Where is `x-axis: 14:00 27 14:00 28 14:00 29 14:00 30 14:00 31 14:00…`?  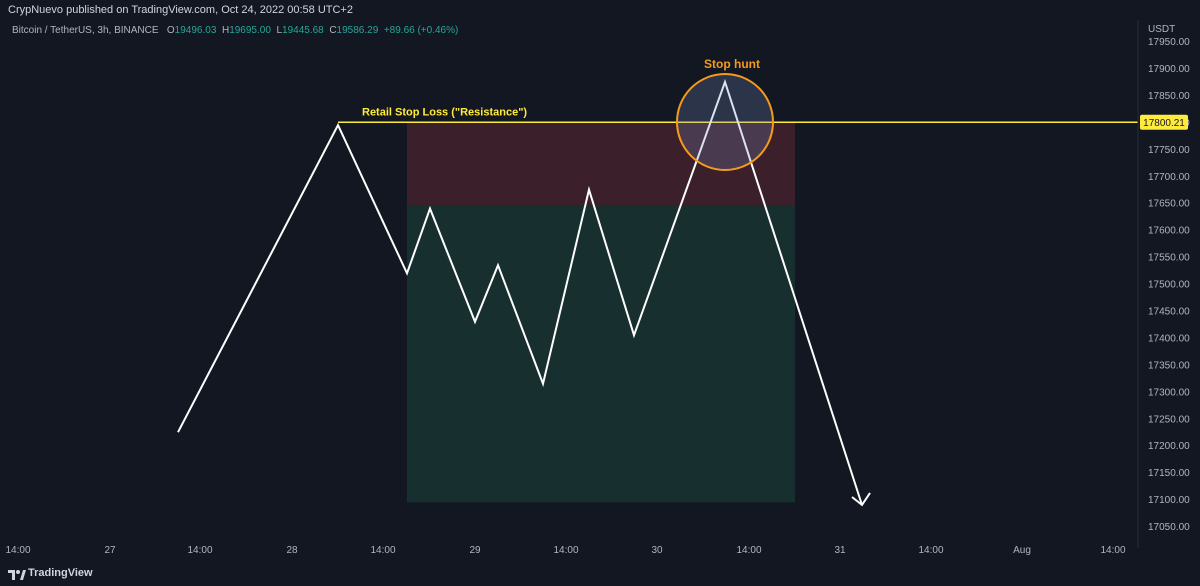
x-axis: 14:00 27 14:00 28 14:00 29 14:00 30 14:00 31 14:00… is located at coordinates (565, 550).